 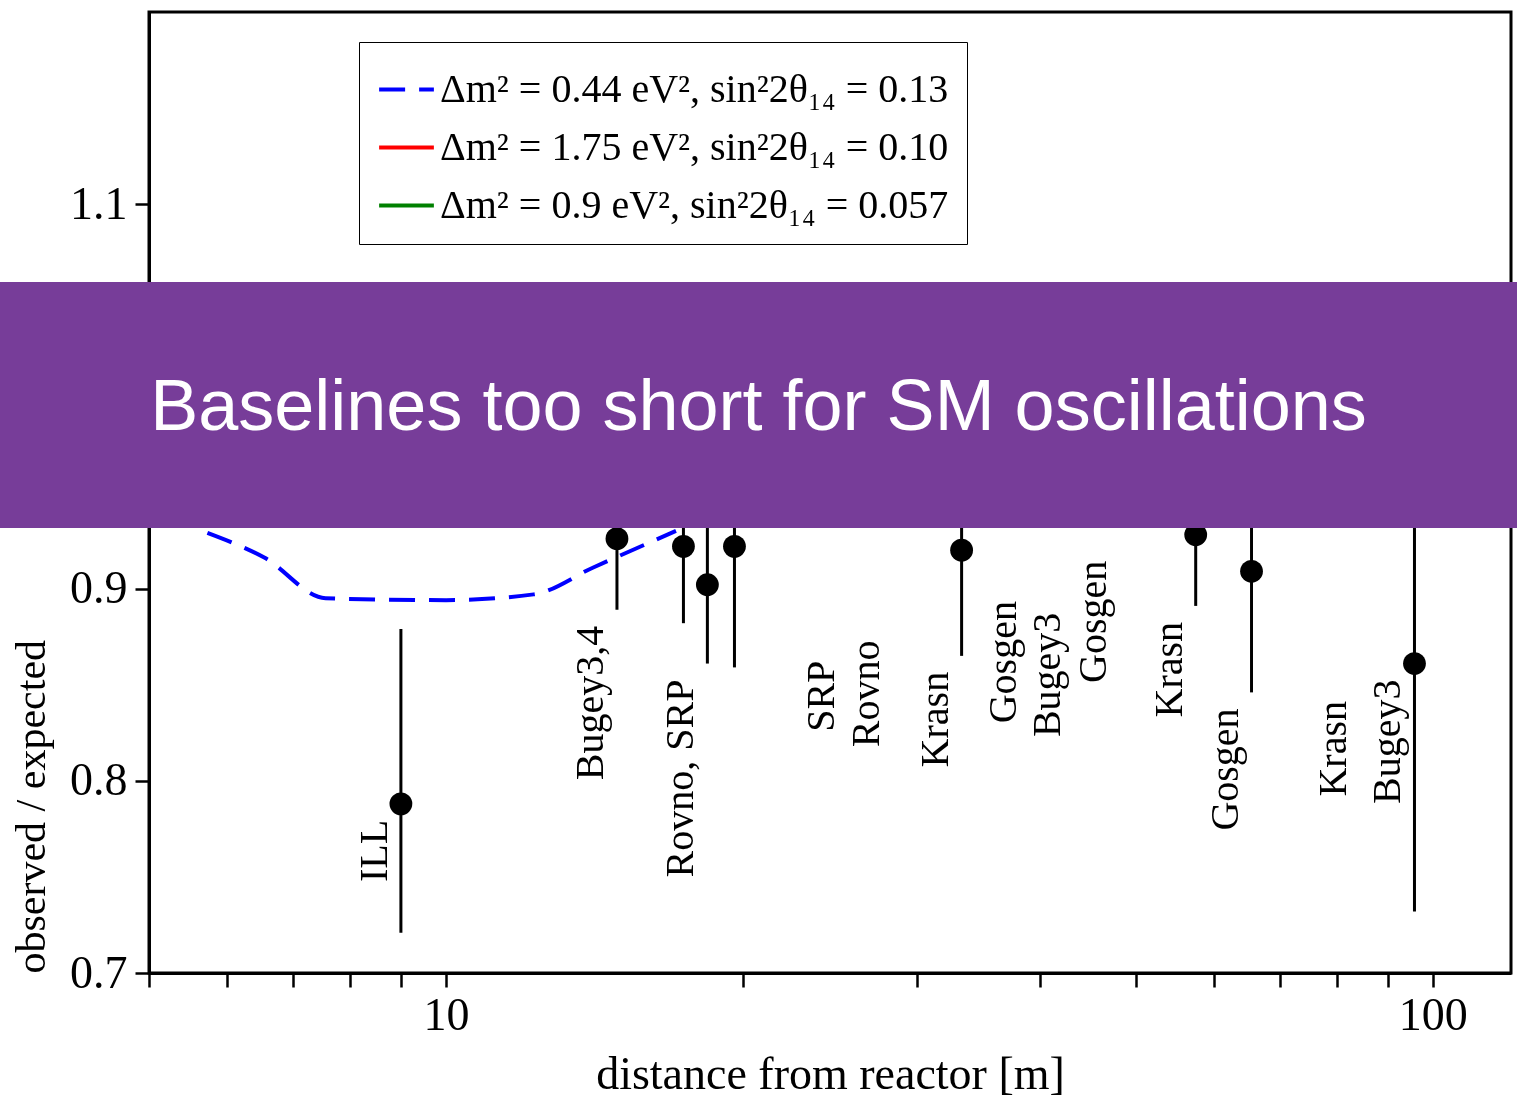 I want to click on x-tick-label: 10, so click(x=446, y=1014).